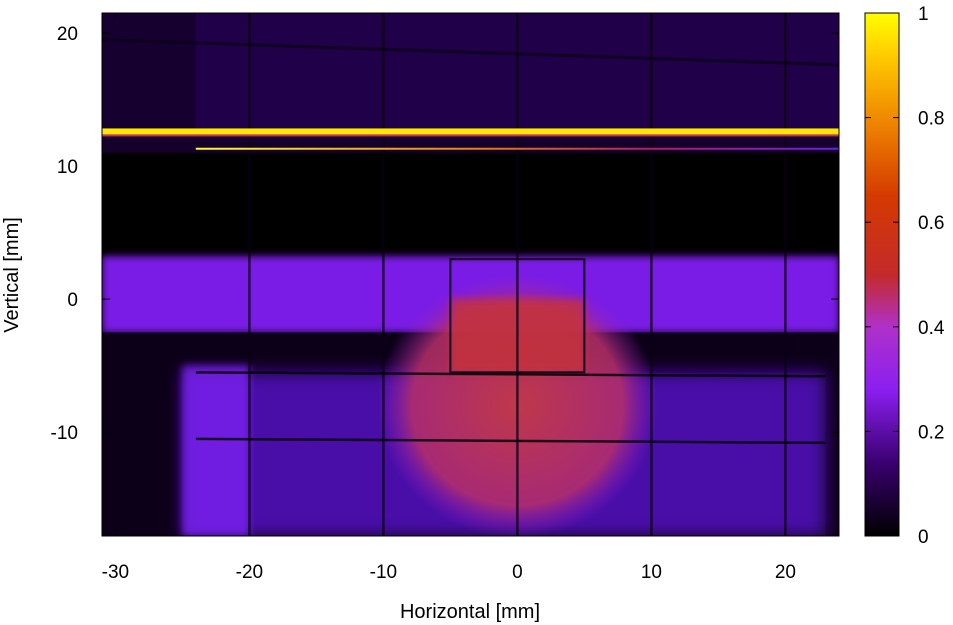 Image resolution: width=953 pixels, height=625 pixels. What do you see at coordinates (785, 572) in the screenshot?
I see `x-tick-label-5: 20` at bounding box center [785, 572].